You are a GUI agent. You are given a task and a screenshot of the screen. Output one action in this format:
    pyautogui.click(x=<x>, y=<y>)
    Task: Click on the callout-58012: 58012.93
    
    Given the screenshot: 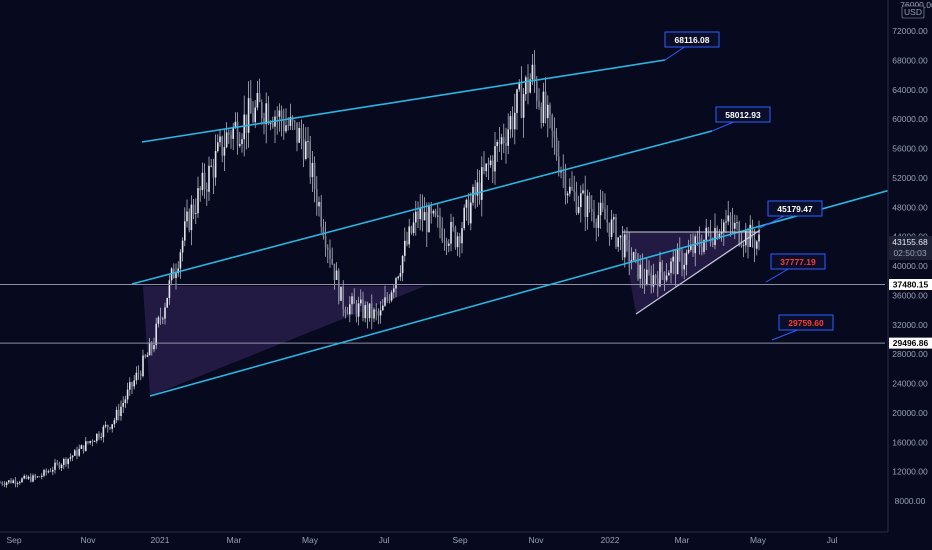 What is the action you would take?
    pyautogui.click(x=743, y=114)
    